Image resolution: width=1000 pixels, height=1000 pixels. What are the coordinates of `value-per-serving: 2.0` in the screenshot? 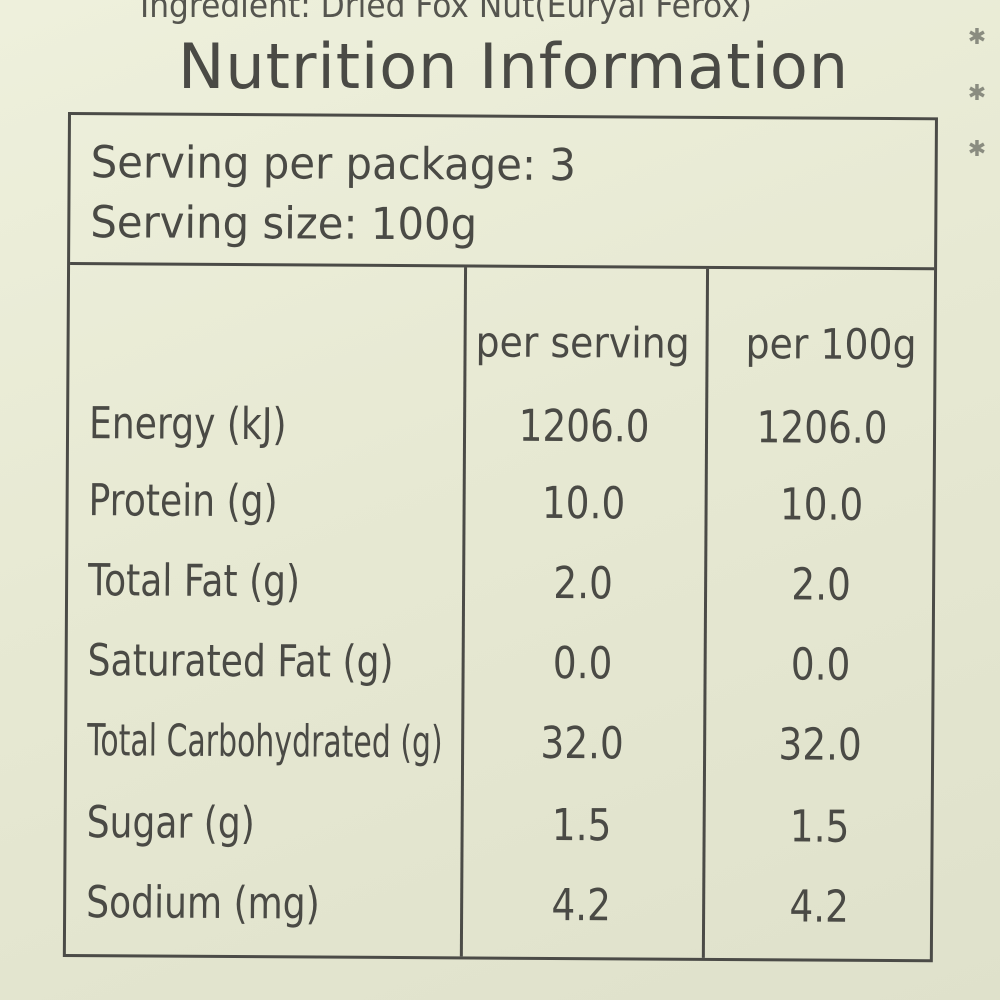 It's located at (583, 583).